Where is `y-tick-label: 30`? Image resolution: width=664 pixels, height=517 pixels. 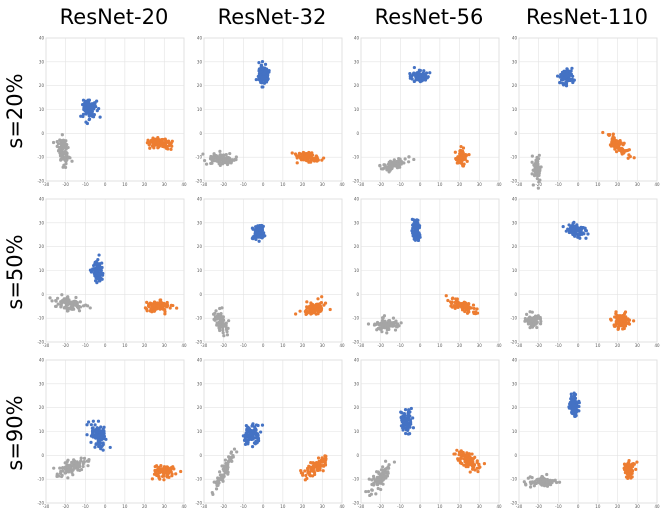
y-tick-label: 30 is located at coordinates (357, 61).